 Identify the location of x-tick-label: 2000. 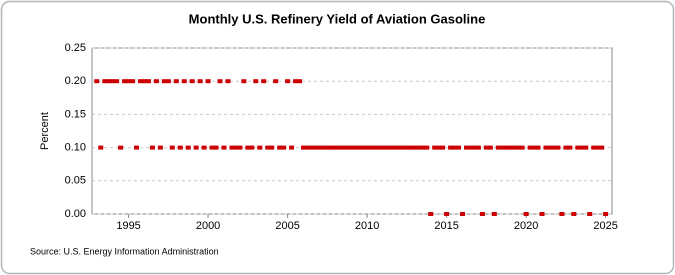
(208, 226).